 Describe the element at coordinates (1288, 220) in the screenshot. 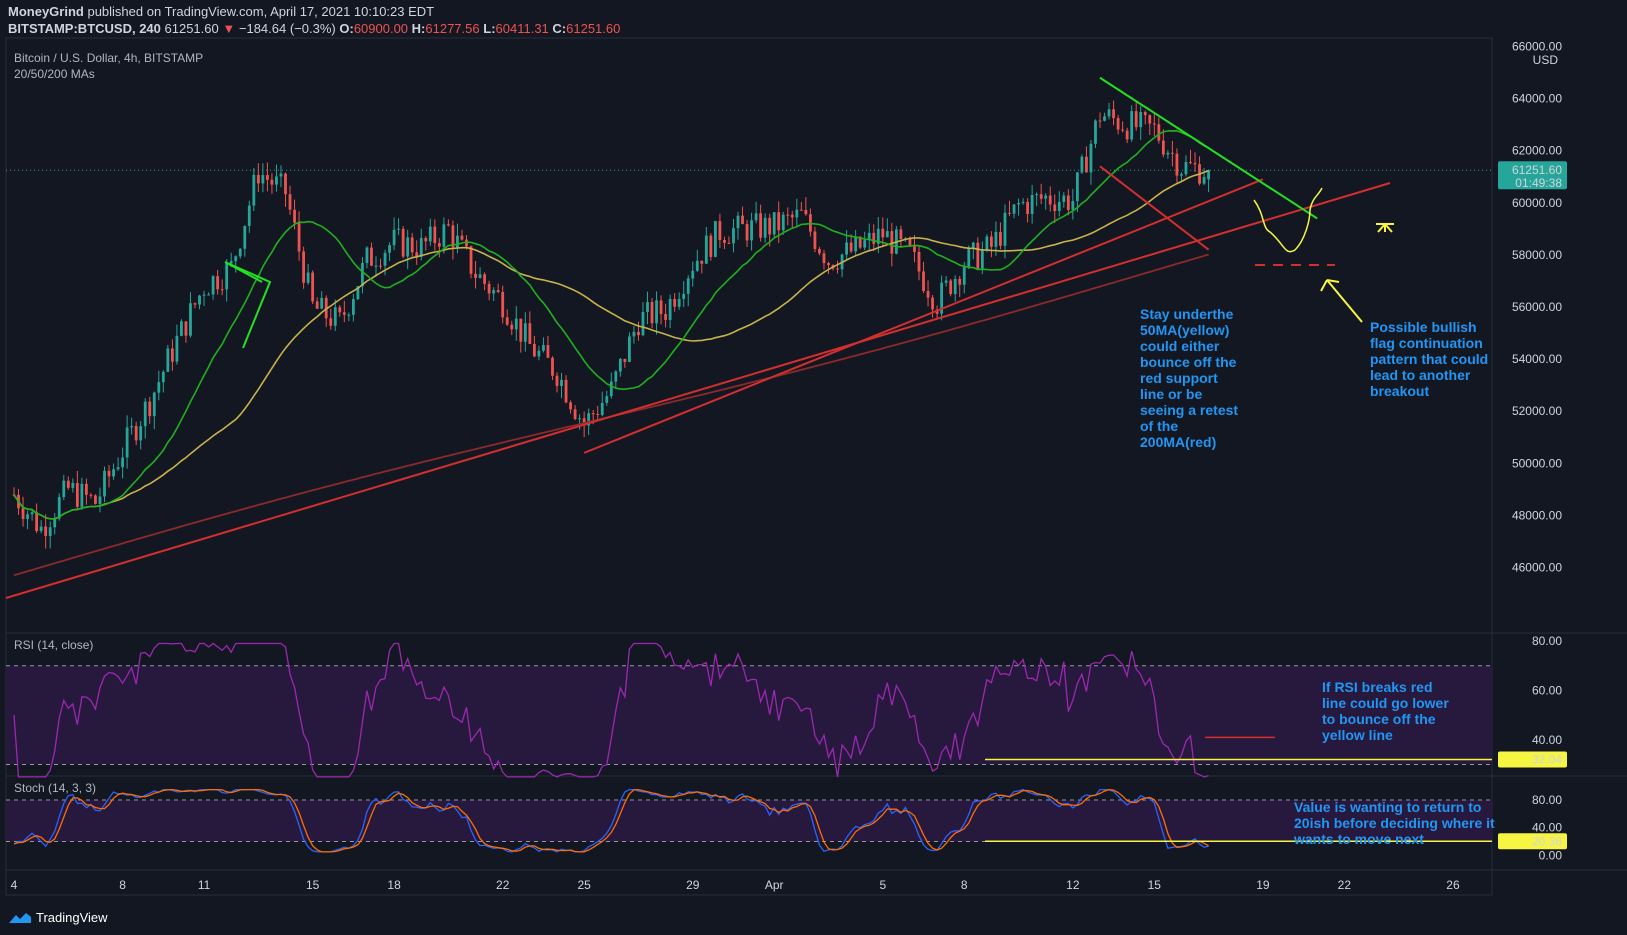

I see `projected-path` at that location.